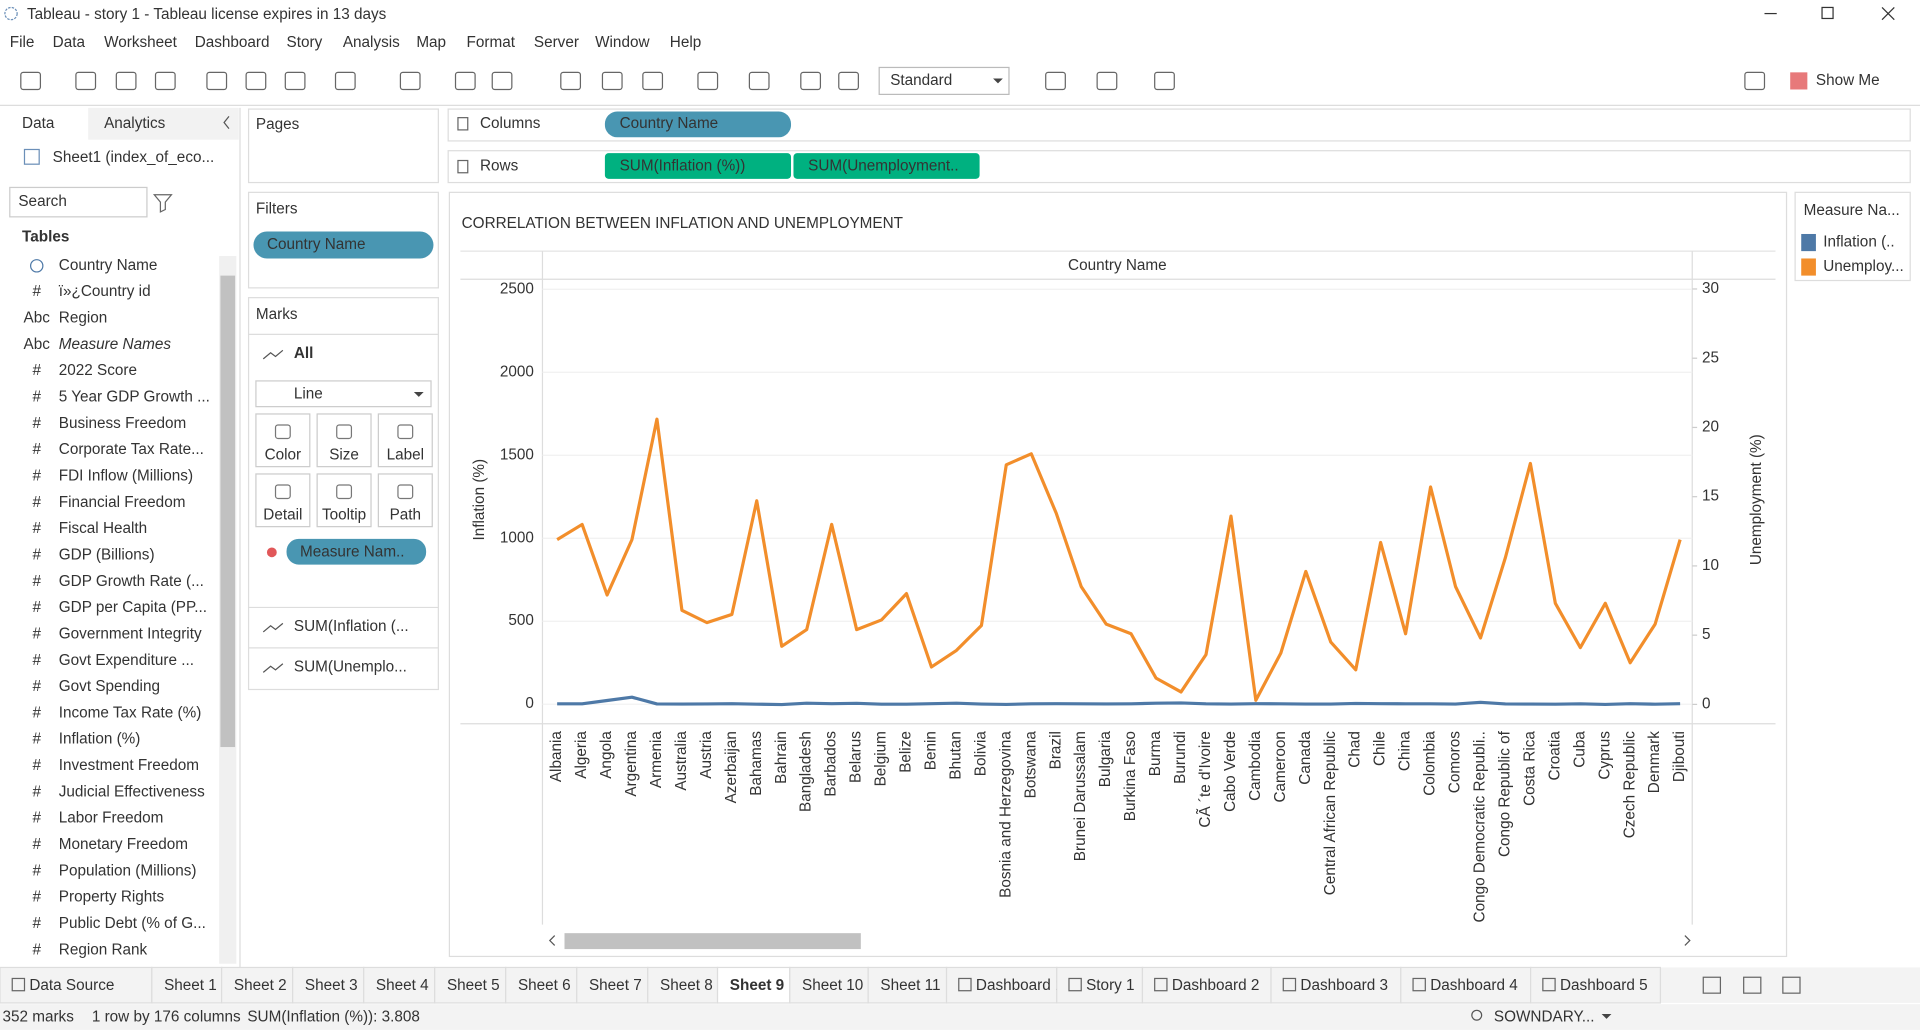  I want to click on menu-item: Analysis, so click(371, 42).